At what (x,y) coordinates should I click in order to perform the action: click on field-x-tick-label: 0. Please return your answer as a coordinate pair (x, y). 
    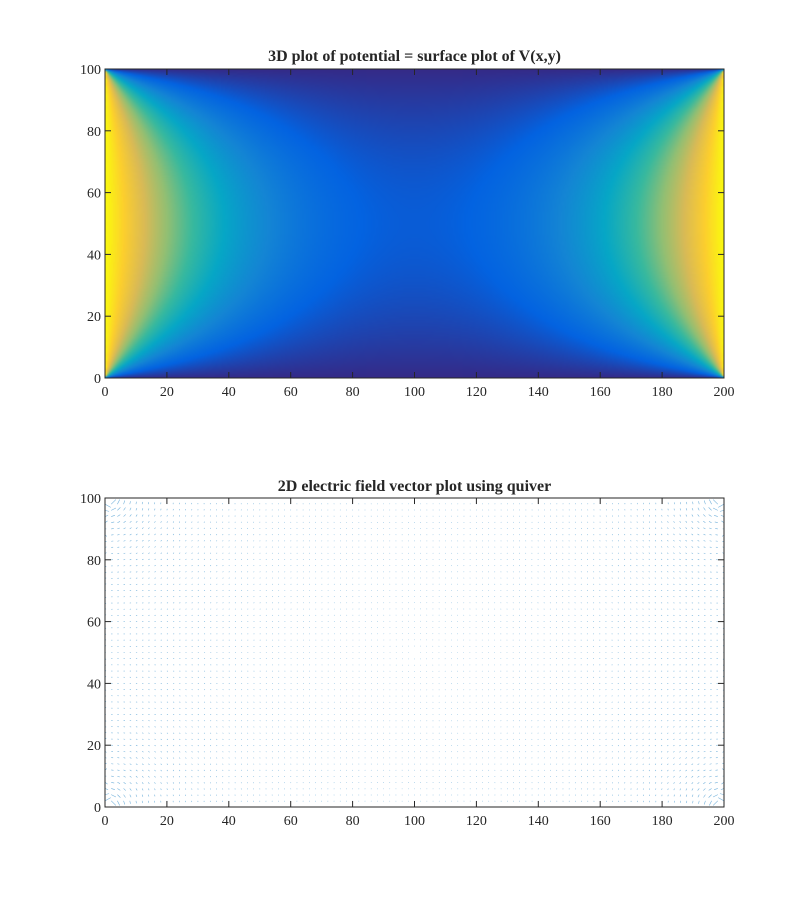
    Looking at the image, I should click on (105, 821).